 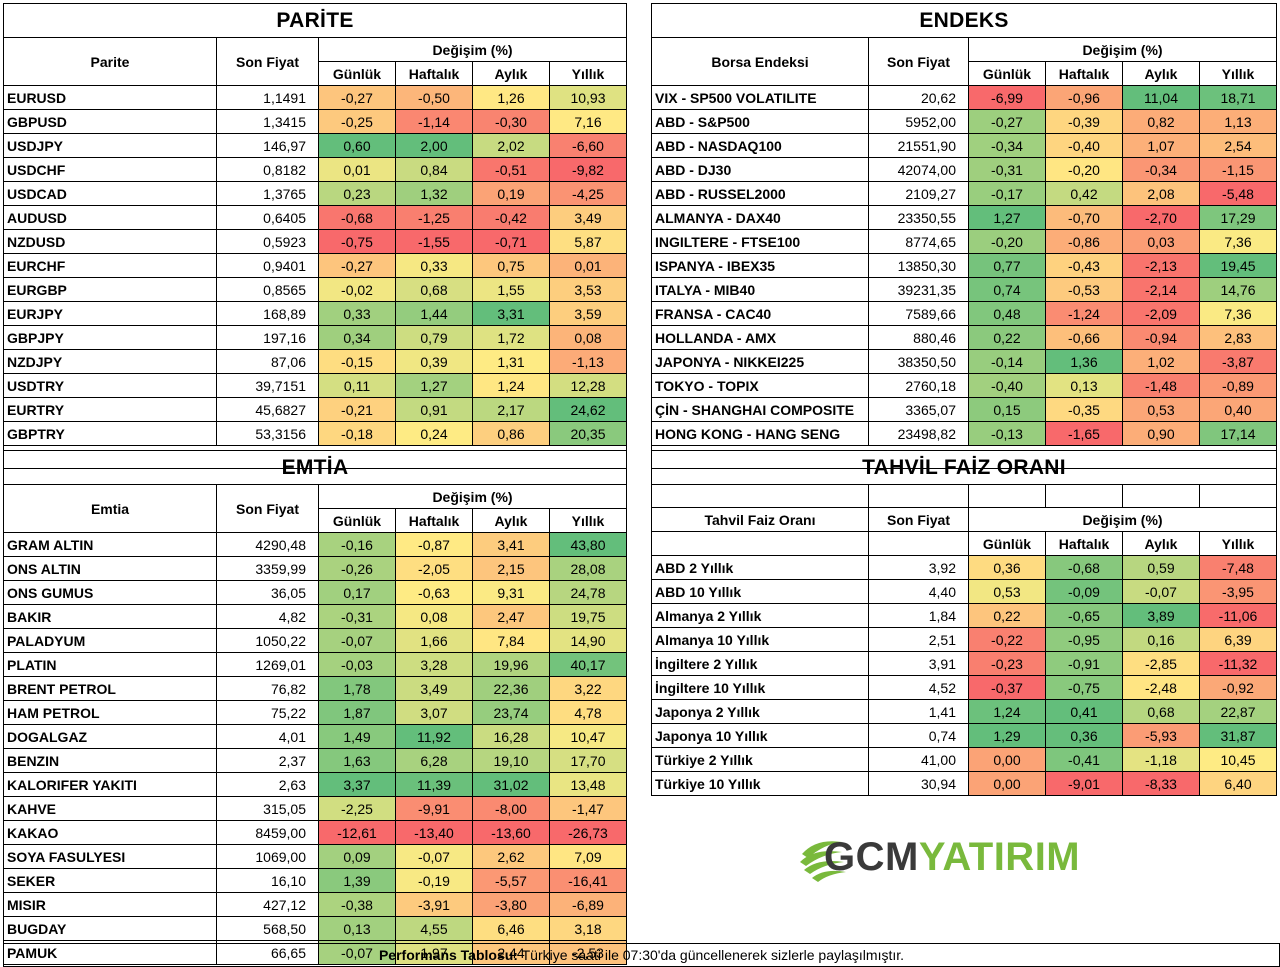 What do you see at coordinates (357, 145) in the screenshot?
I see `gunluk-cell: 0,60` at bounding box center [357, 145].